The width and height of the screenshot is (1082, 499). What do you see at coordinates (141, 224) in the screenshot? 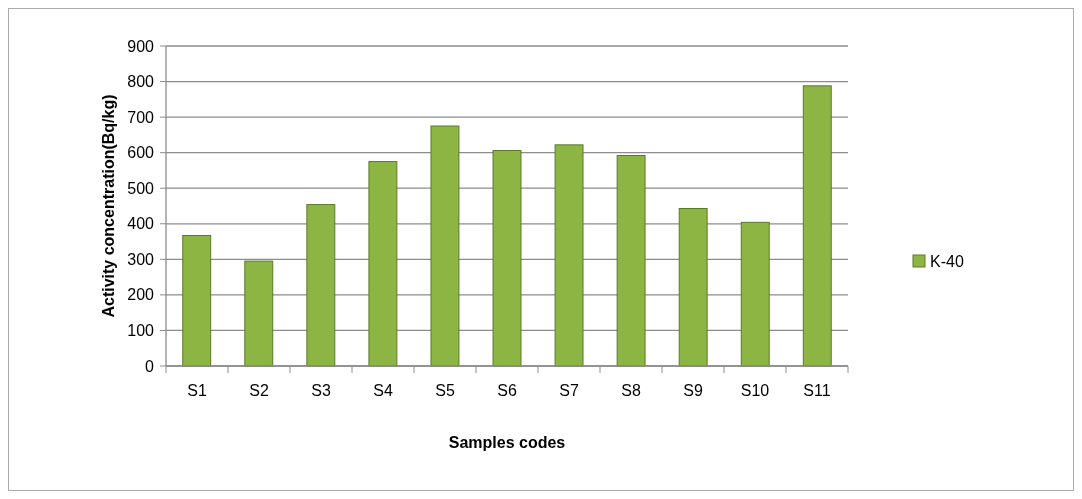
I see `y-tick-label: 400` at bounding box center [141, 224].